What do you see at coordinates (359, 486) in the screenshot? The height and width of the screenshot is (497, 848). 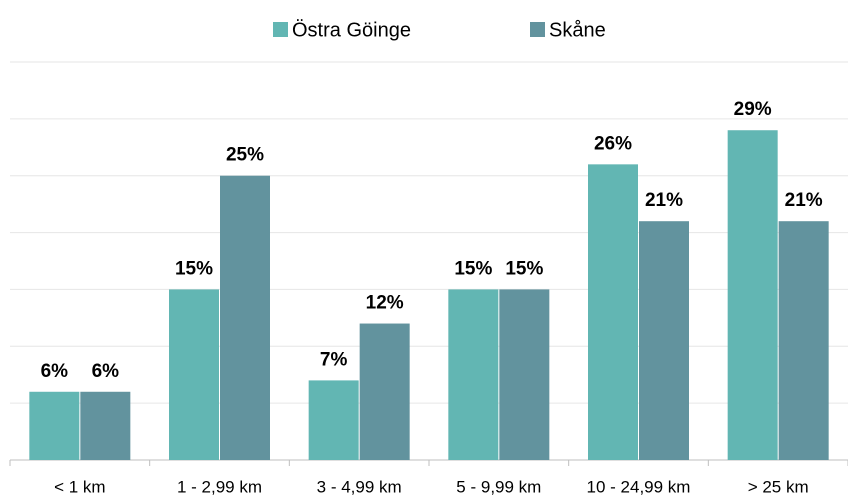 I see `x-tick-label: 3 - 4,99 km` at bounding box center [359, 486].